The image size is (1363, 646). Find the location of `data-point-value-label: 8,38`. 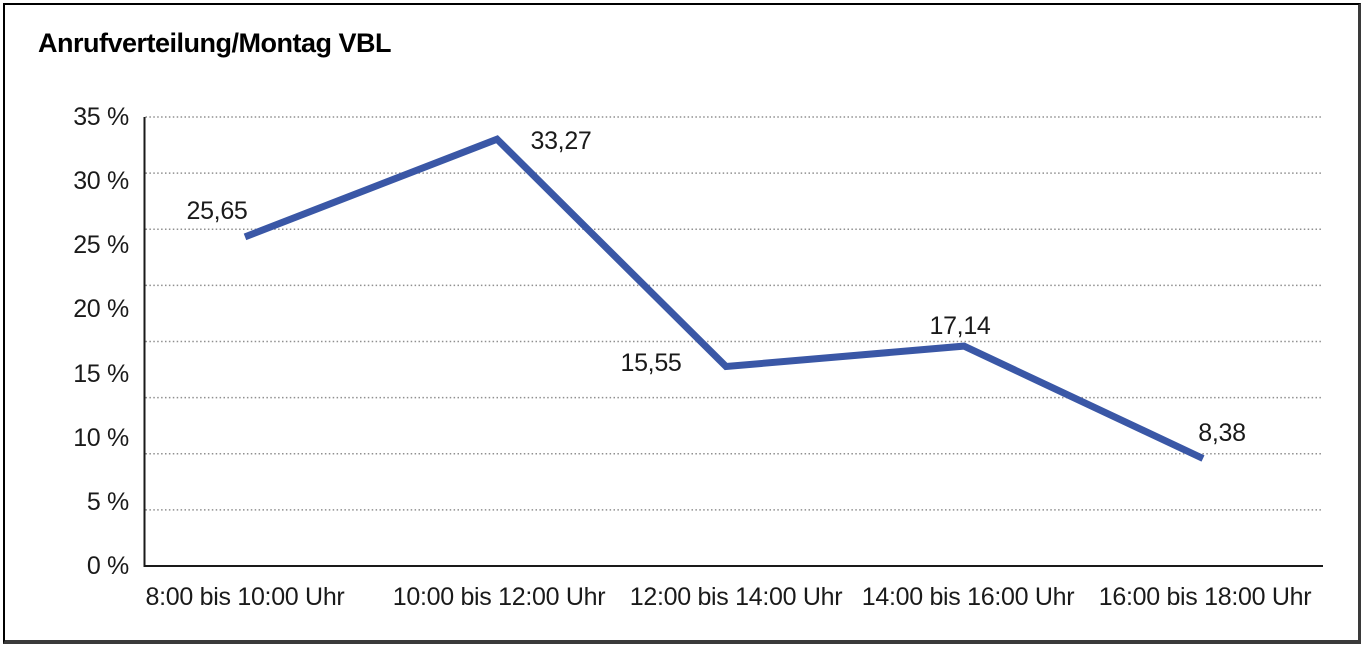

data-point-value-label: 8,38 is located at coordinates (1222, 433).